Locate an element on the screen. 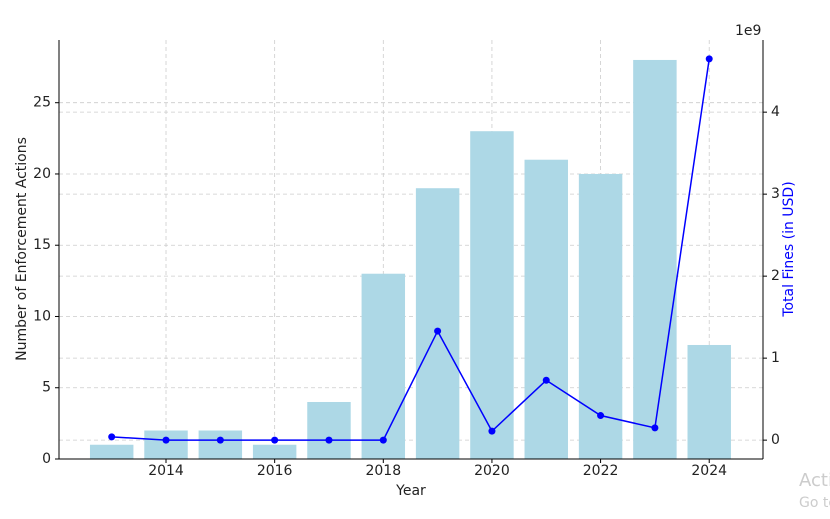 The height and width of the screenshot is (519, 830). watermark: Go to is located at coordinates (814, 503).